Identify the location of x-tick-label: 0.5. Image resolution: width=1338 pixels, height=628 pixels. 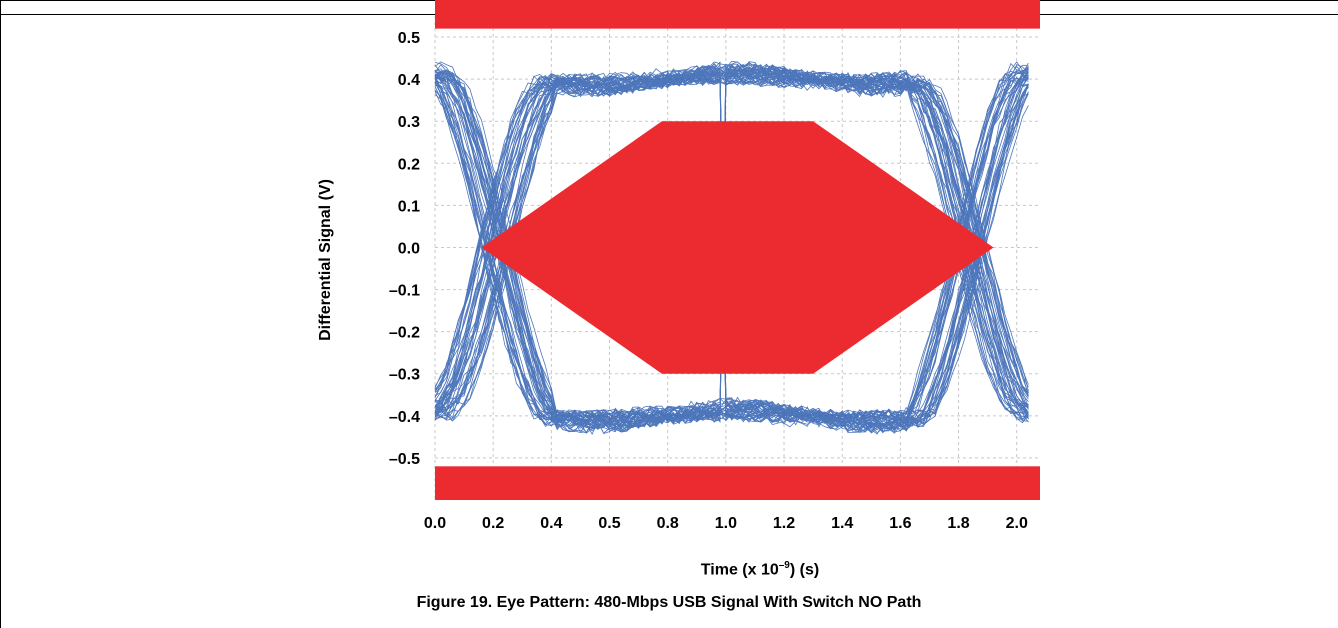
(609, 523).